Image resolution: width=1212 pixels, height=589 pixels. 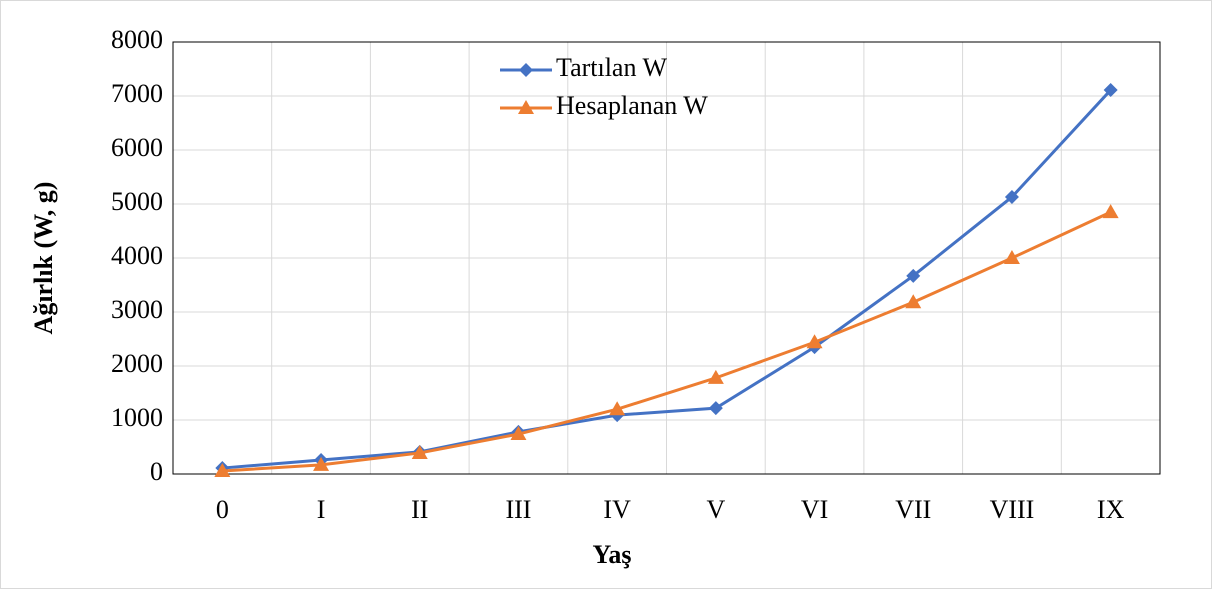 I want to click on x-tick-label: IX, so click(x=1111, y=509).